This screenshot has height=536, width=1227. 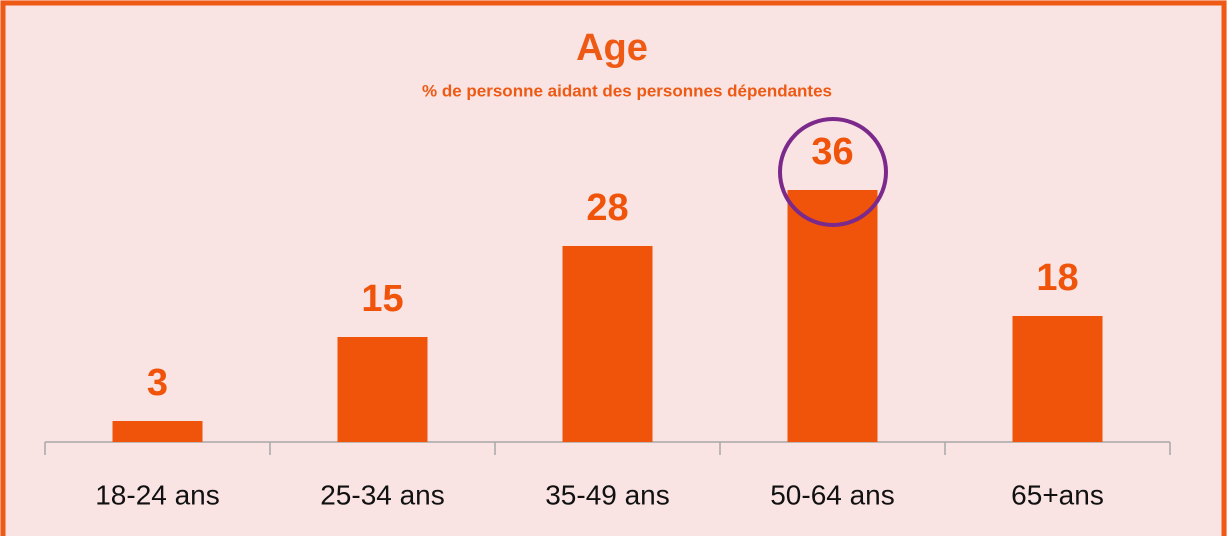 I want to click on value-label: 15, so click(x=382, y=299).